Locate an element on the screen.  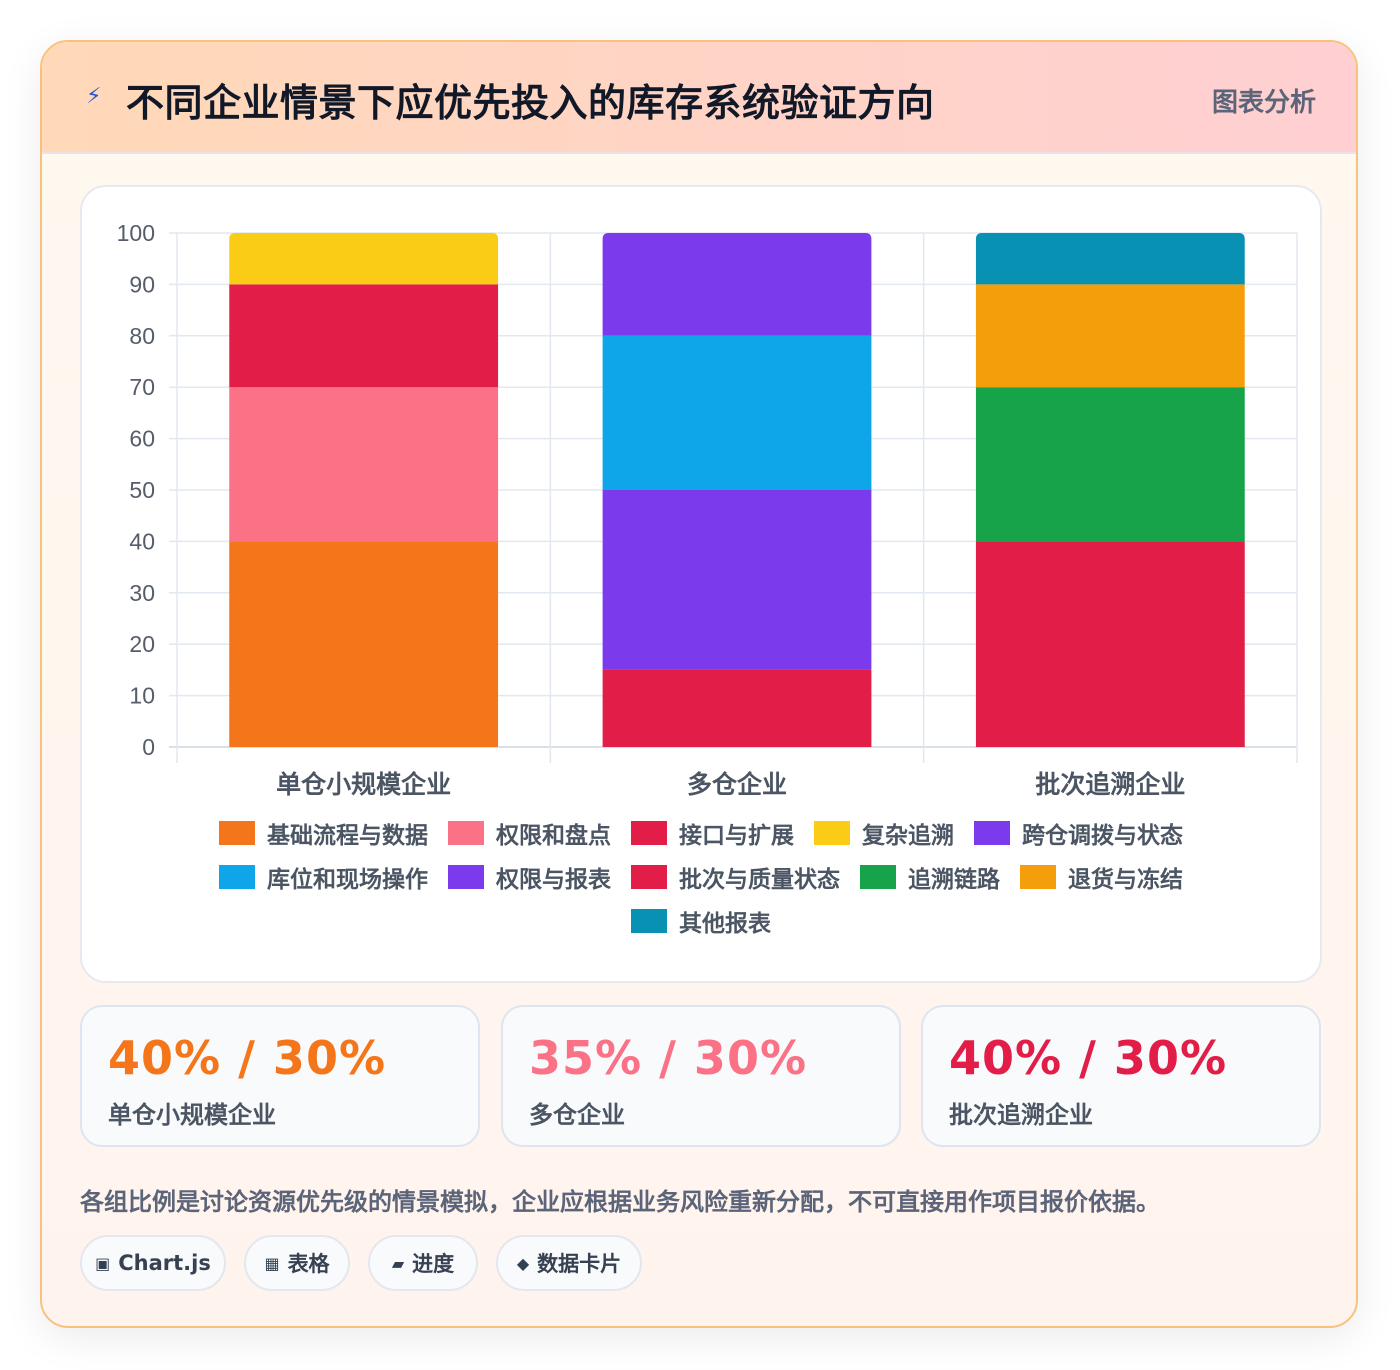
legend-label: 退货与冻结 is located at coordinates (1125, 879).